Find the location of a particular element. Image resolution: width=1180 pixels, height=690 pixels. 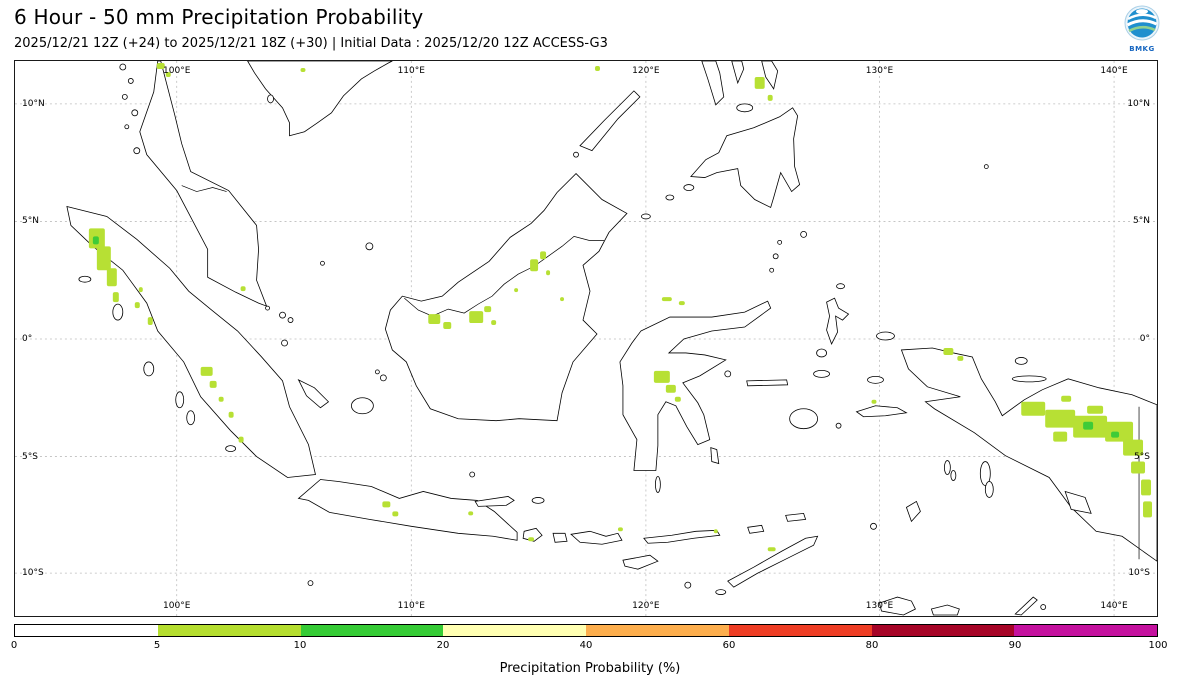

lon-label-bottom: 130°E is located at coordinates (879, 606).